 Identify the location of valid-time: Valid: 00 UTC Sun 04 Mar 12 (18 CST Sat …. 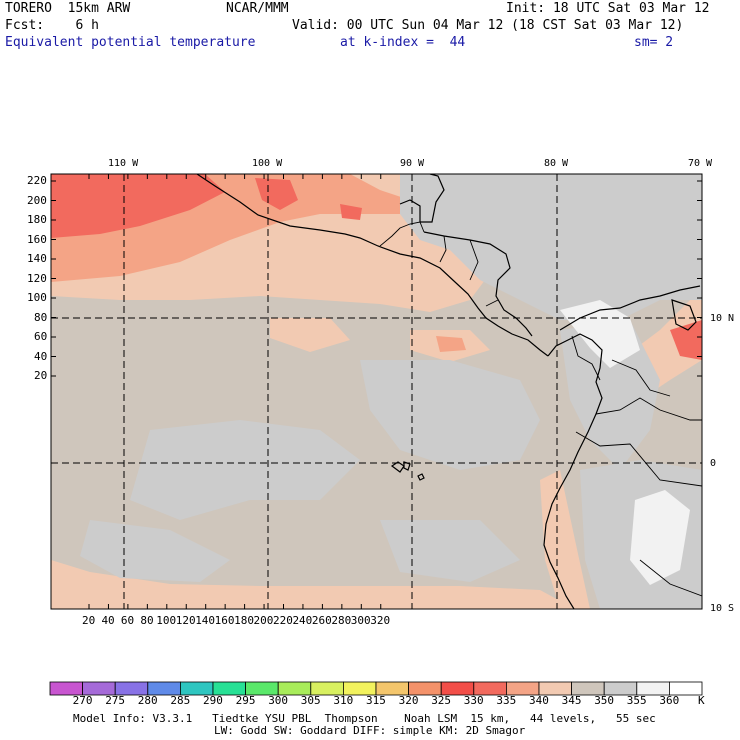
(488, 25).